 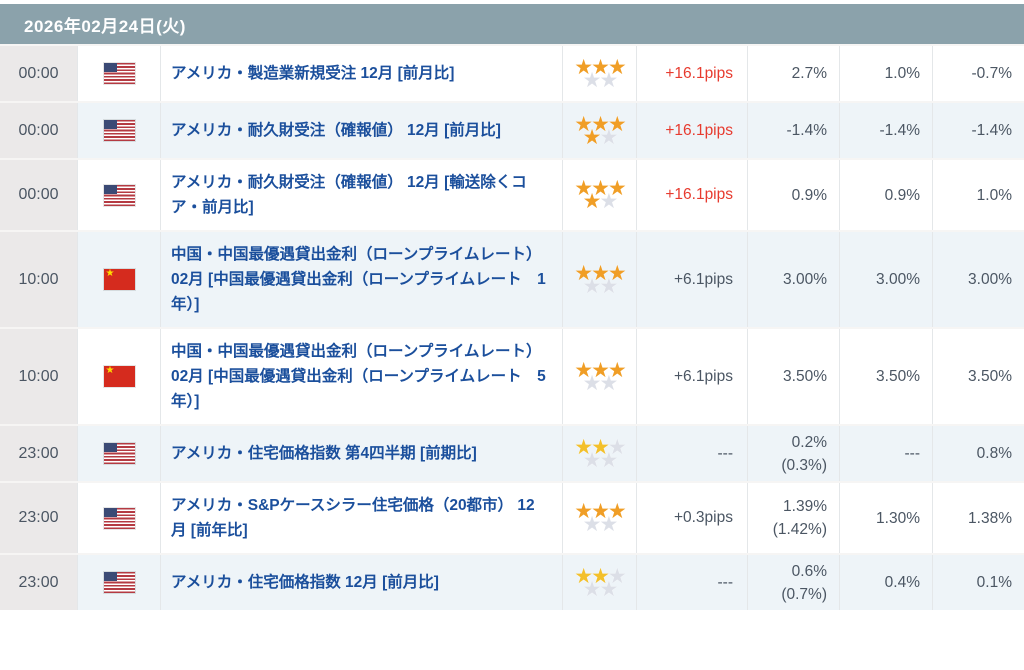 I want to click on result-value: 0.8%, so click(x=978, y=453).